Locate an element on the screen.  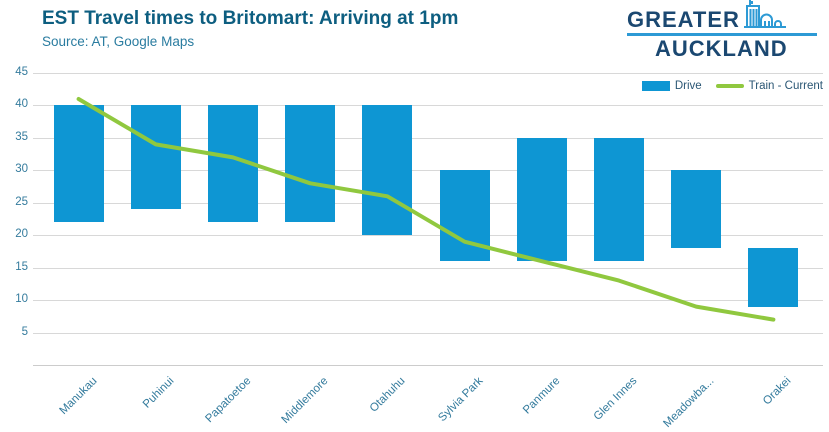
gridline-y10 is located at coordinates (428, 301).